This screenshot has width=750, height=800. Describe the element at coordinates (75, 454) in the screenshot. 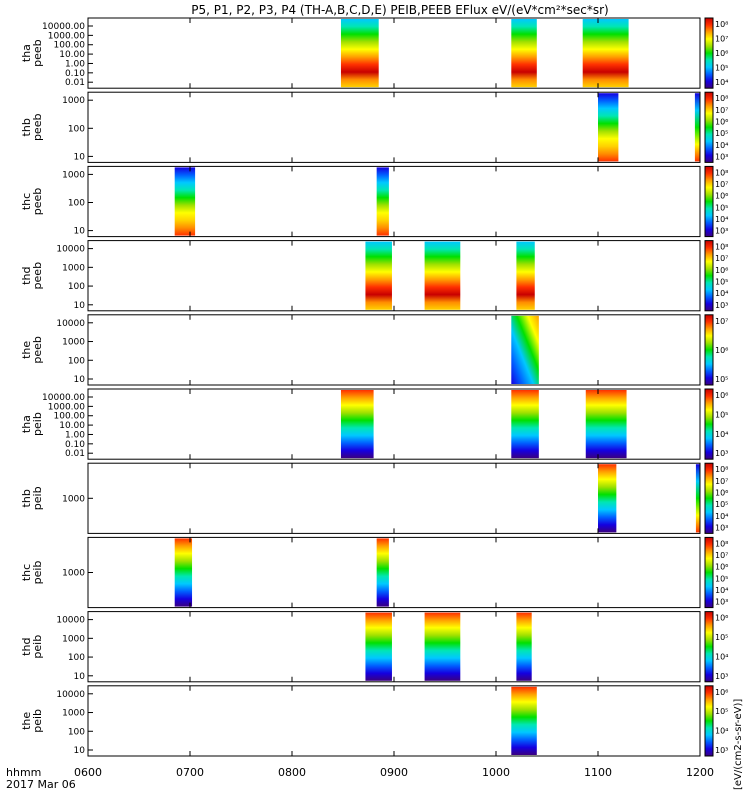

I see `y-tick-label: 0.01` at that location.